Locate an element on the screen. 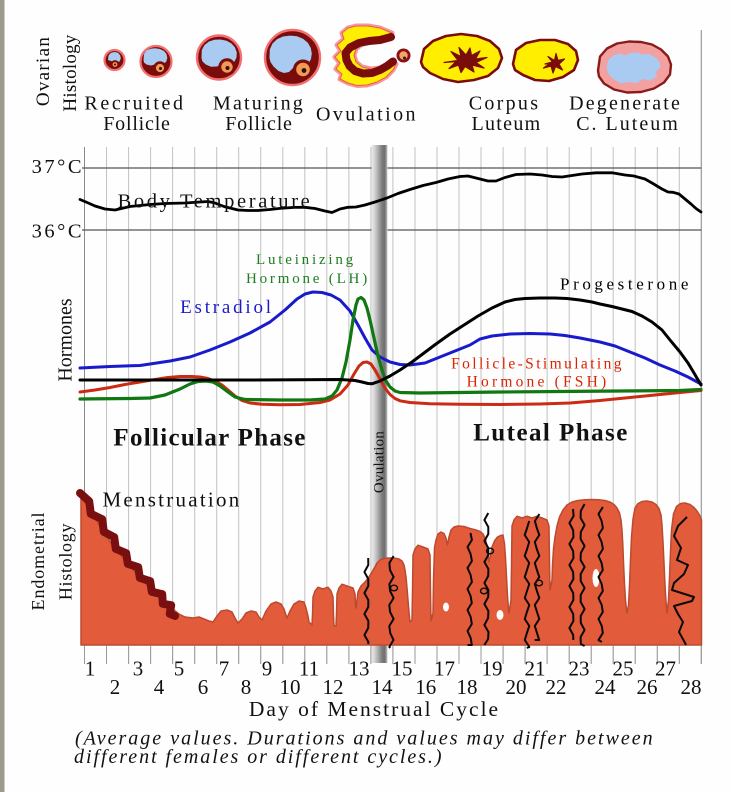 The width and height of the screenshot is (731, 792). svg-text: 28 is located at coordinates (691, 687).